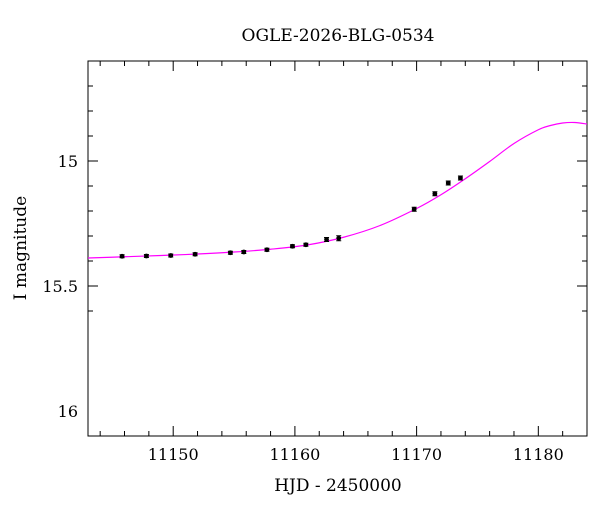  Describe the element at coordinates (21, 248) in the screenshot. I see `y-axis-label: I magnitude` at that location.